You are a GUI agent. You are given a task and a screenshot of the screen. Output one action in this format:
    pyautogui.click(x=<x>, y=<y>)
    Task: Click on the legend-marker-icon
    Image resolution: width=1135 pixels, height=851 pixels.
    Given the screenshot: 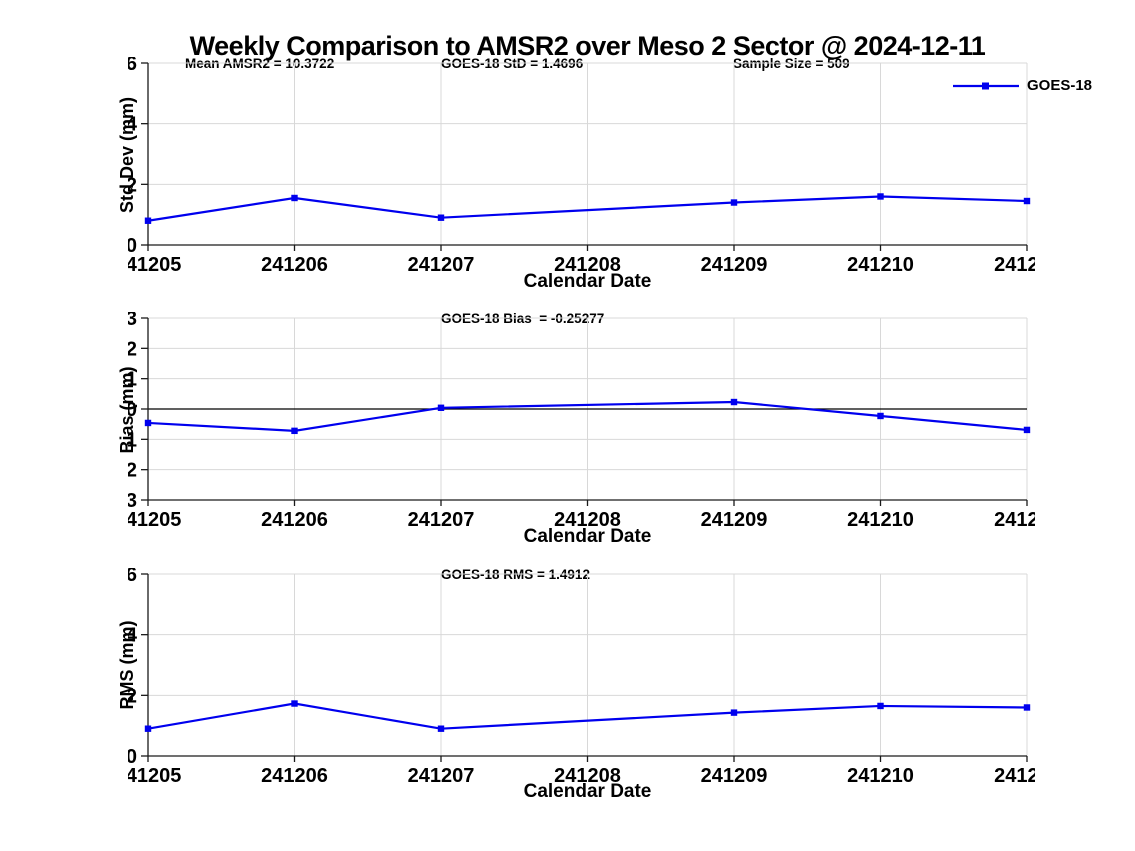 What is the action you would take?
    pyautogui.click(x=985, y=85)
    